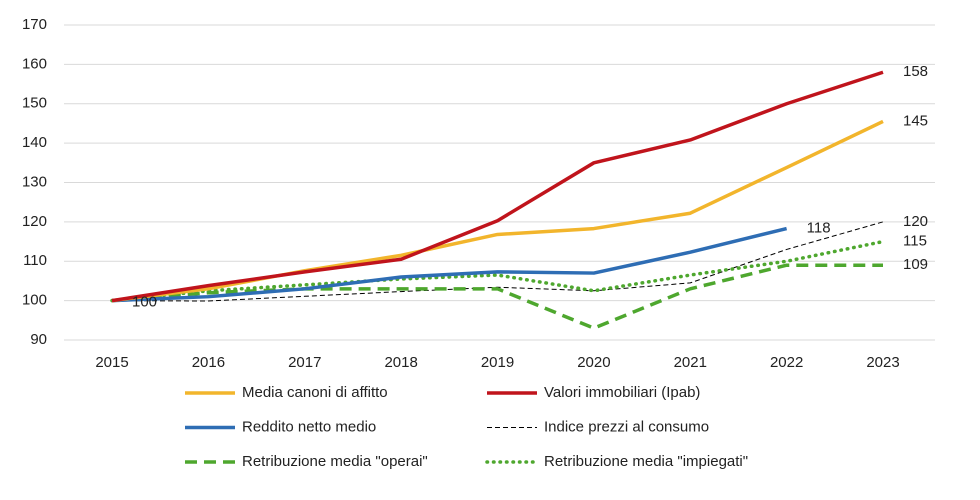 This screenshot has height=500, width=980. Describe the element at coordinates (34, 63) in the screenshot. I see `y-tick-label: 160` at that location.